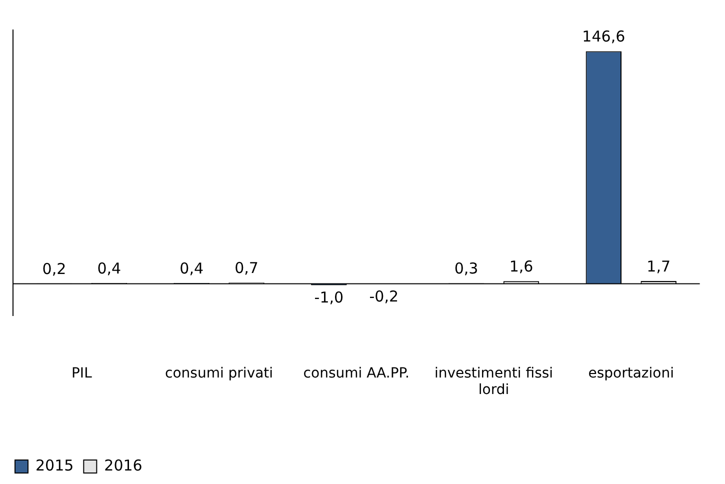 This screenshot has height=484, width=725. I want to click on data-label: 0,3, so click(466, 269).